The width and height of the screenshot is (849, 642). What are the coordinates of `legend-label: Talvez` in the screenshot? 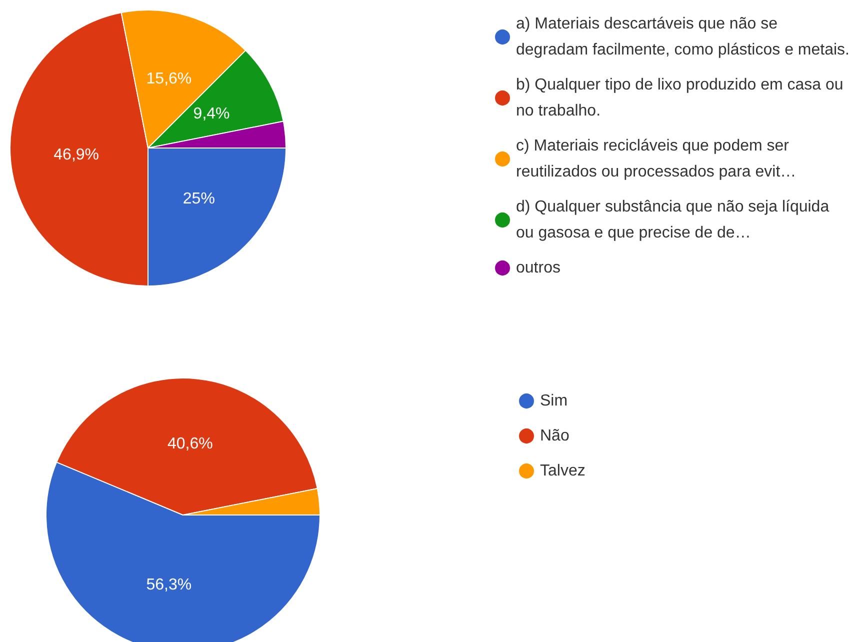 It's located at (563, 471).